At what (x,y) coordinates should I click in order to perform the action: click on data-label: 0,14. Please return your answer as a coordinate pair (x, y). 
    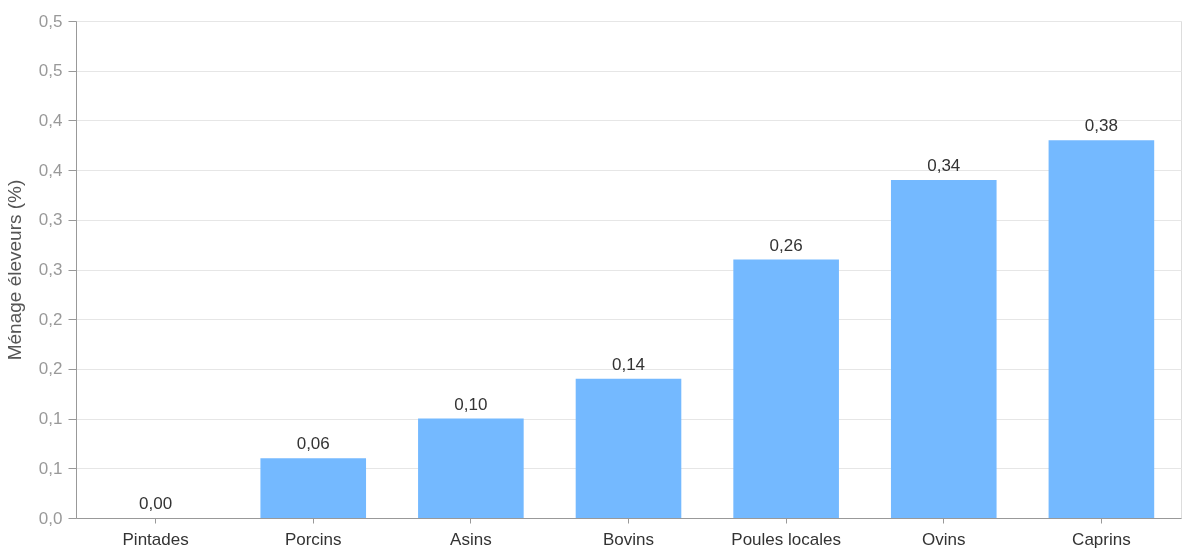
    Looking at the image, I should click on (628, 364).